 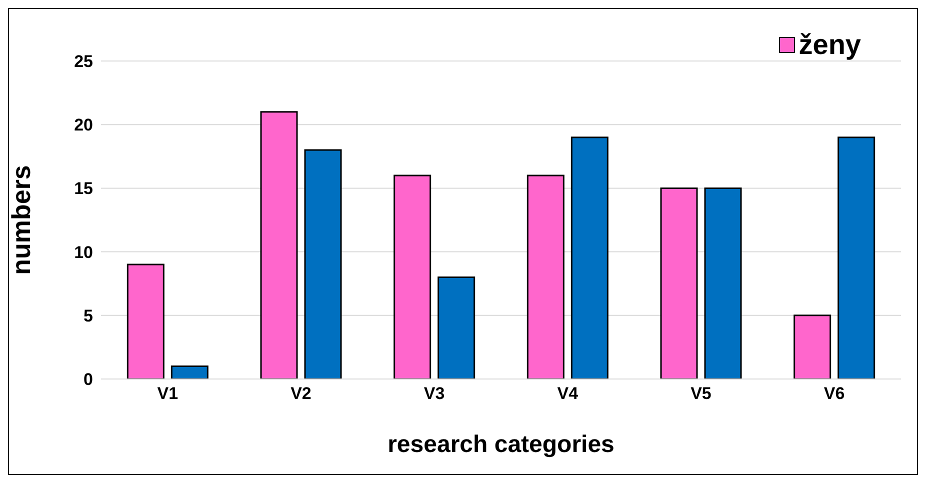 What do you see at coordinates (83, 188) in the screenshot?
I see `y-tick-label: 15` at bounding box center [83, 188].